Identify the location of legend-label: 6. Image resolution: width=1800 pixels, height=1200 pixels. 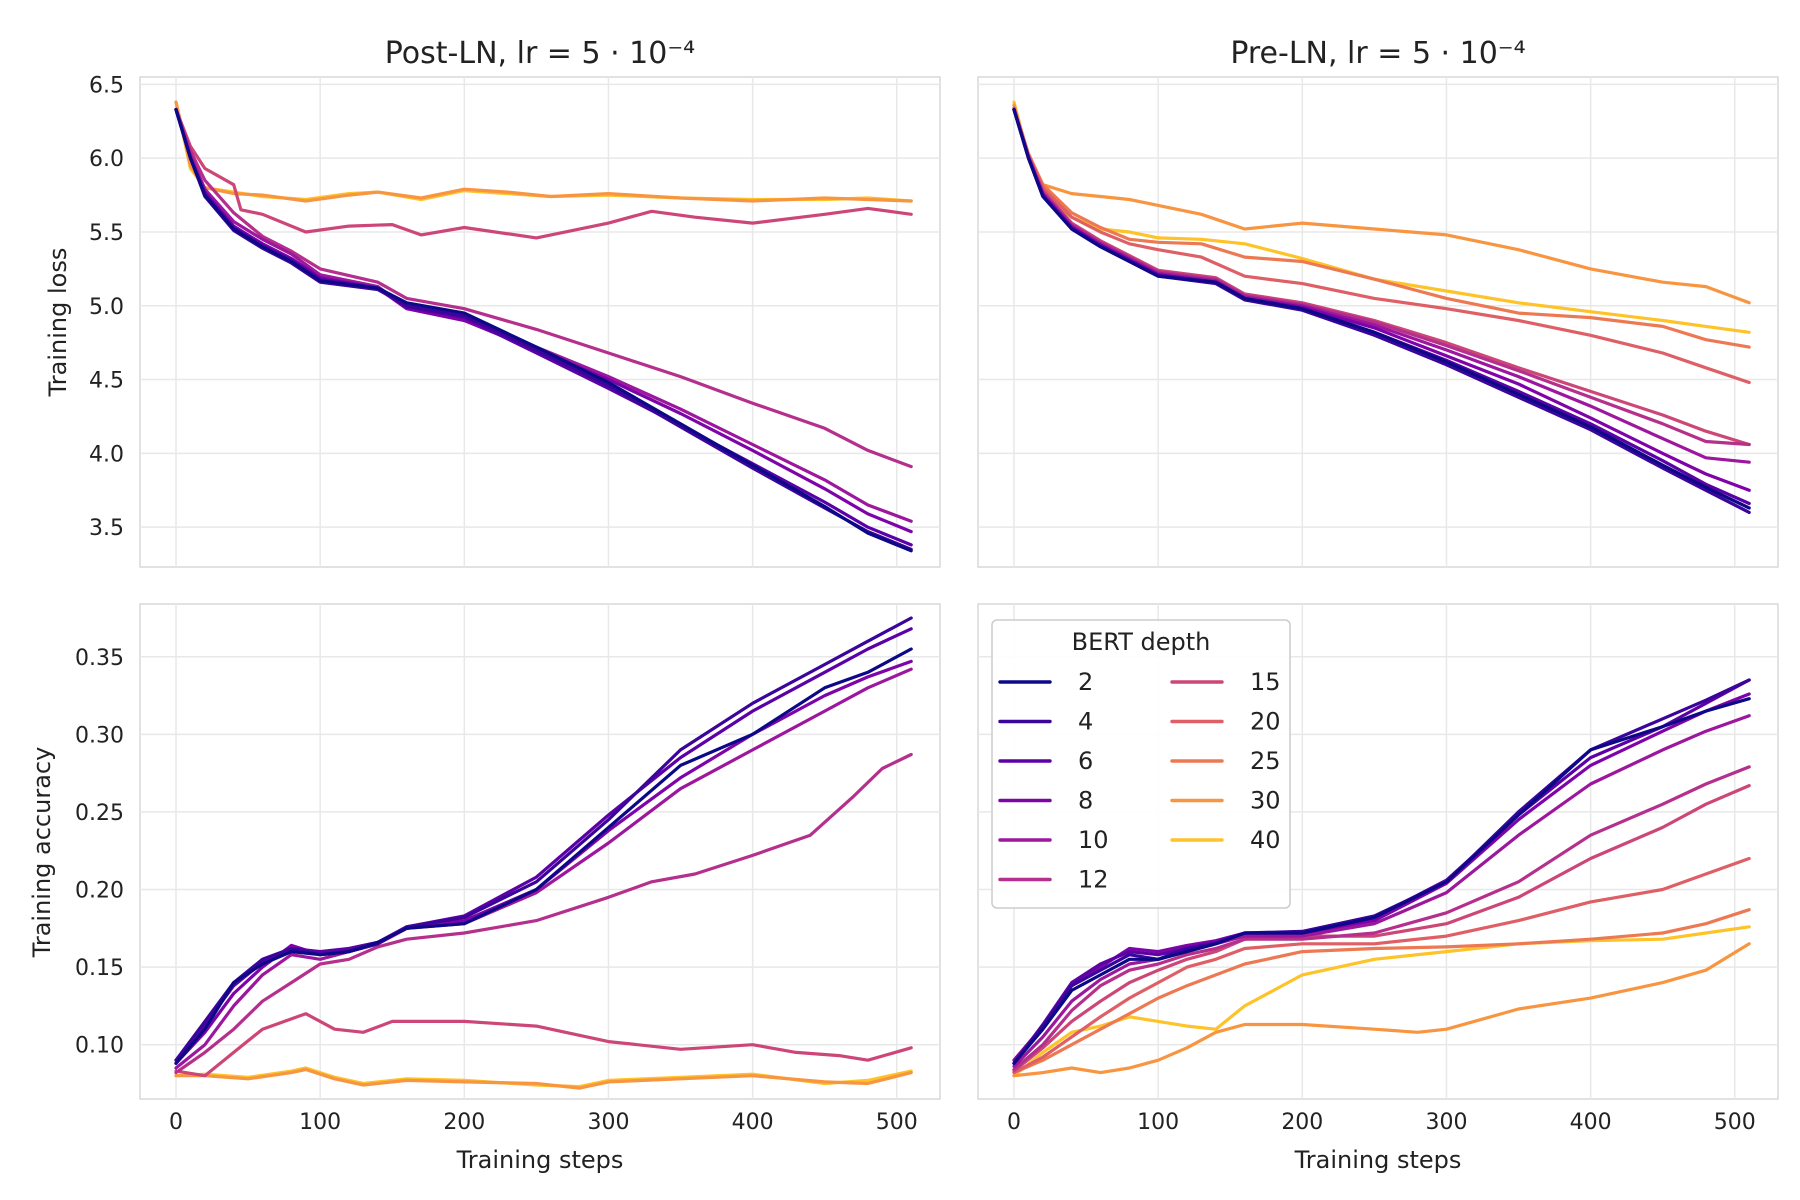
(1085, 761).